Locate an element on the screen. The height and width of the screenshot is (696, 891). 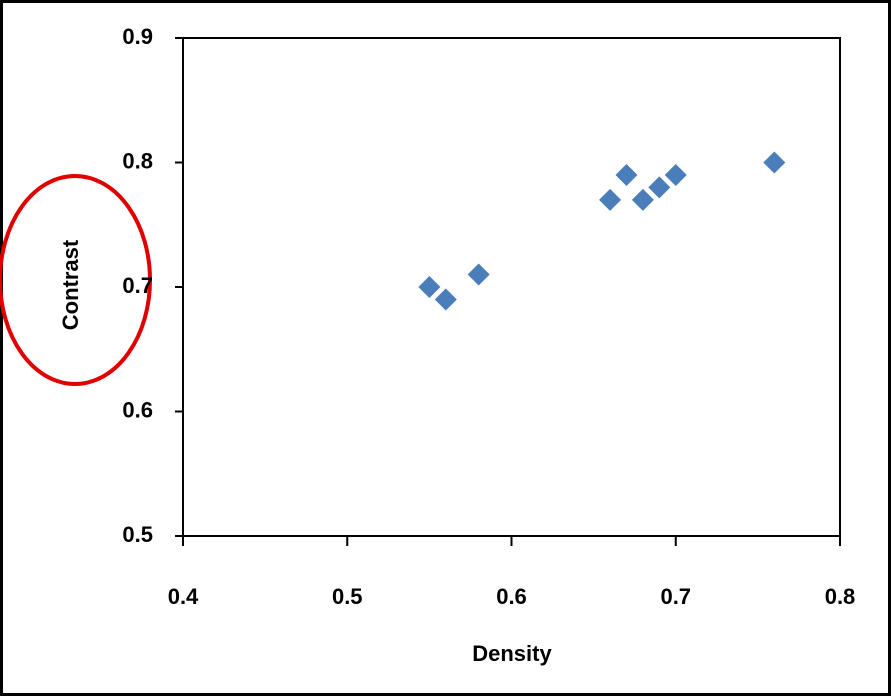
y-tick-label: 0.9 is located at coordinates (137, 36).